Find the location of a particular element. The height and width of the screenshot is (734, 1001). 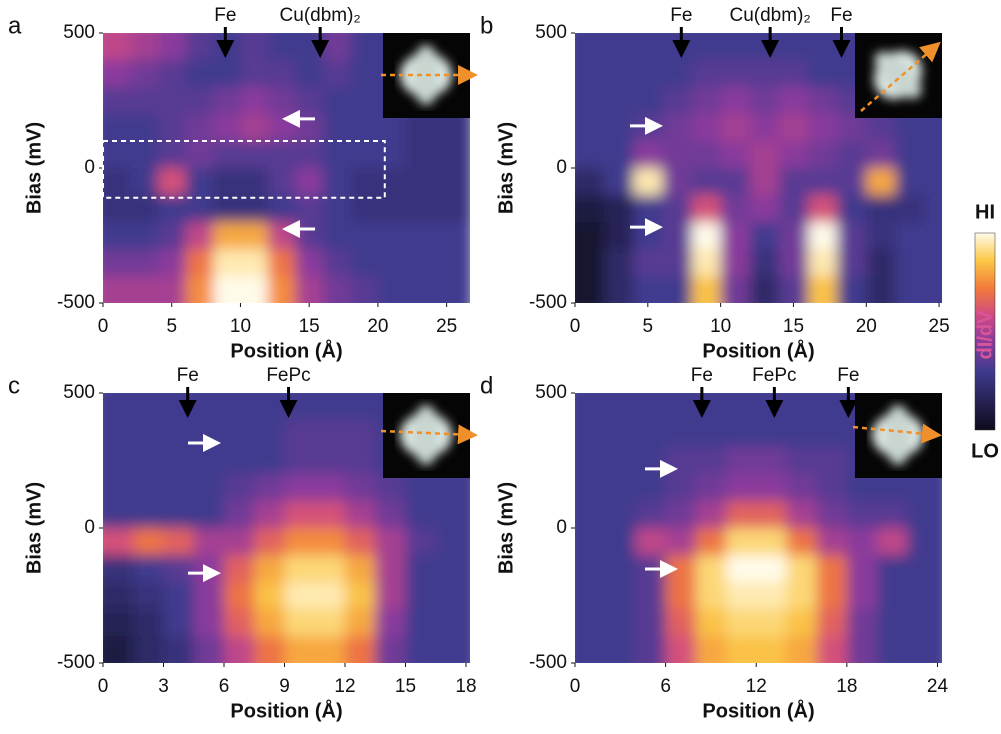

heatmap-cells is located at coordinates (286, 528).